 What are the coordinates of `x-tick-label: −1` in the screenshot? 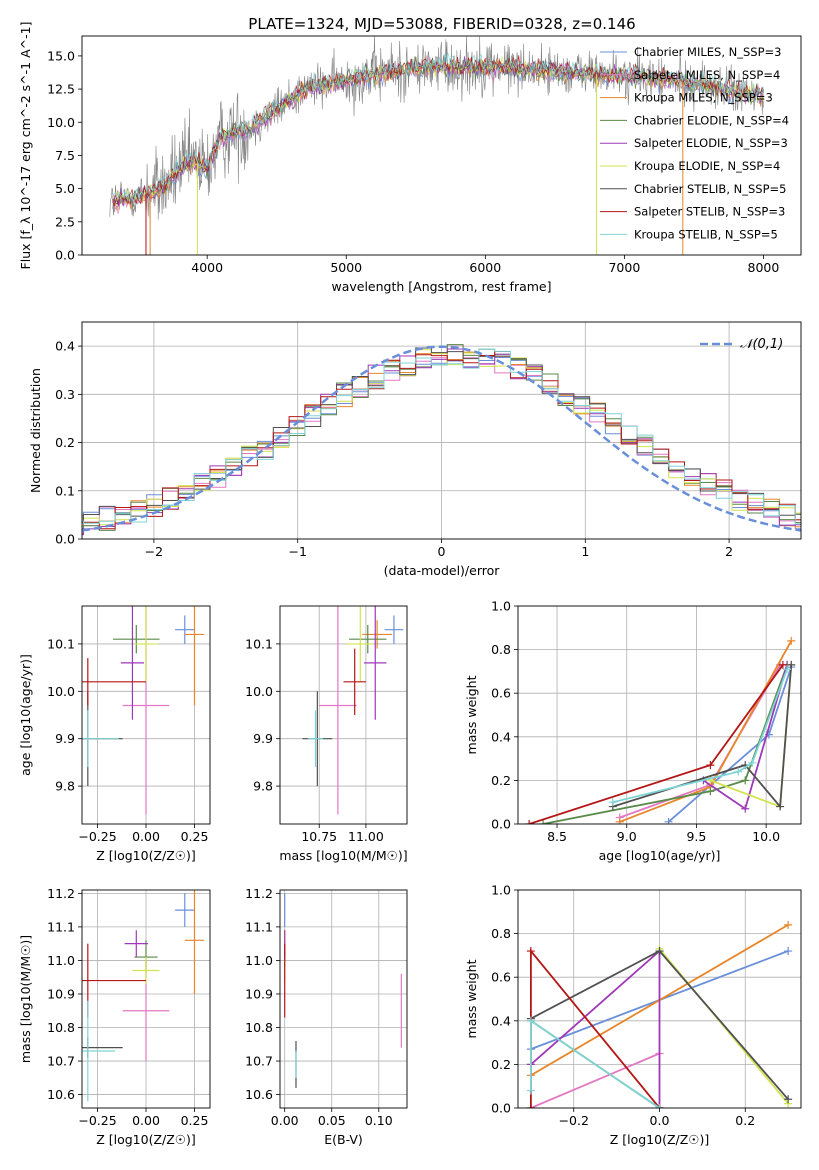 It's located at (297, 551).